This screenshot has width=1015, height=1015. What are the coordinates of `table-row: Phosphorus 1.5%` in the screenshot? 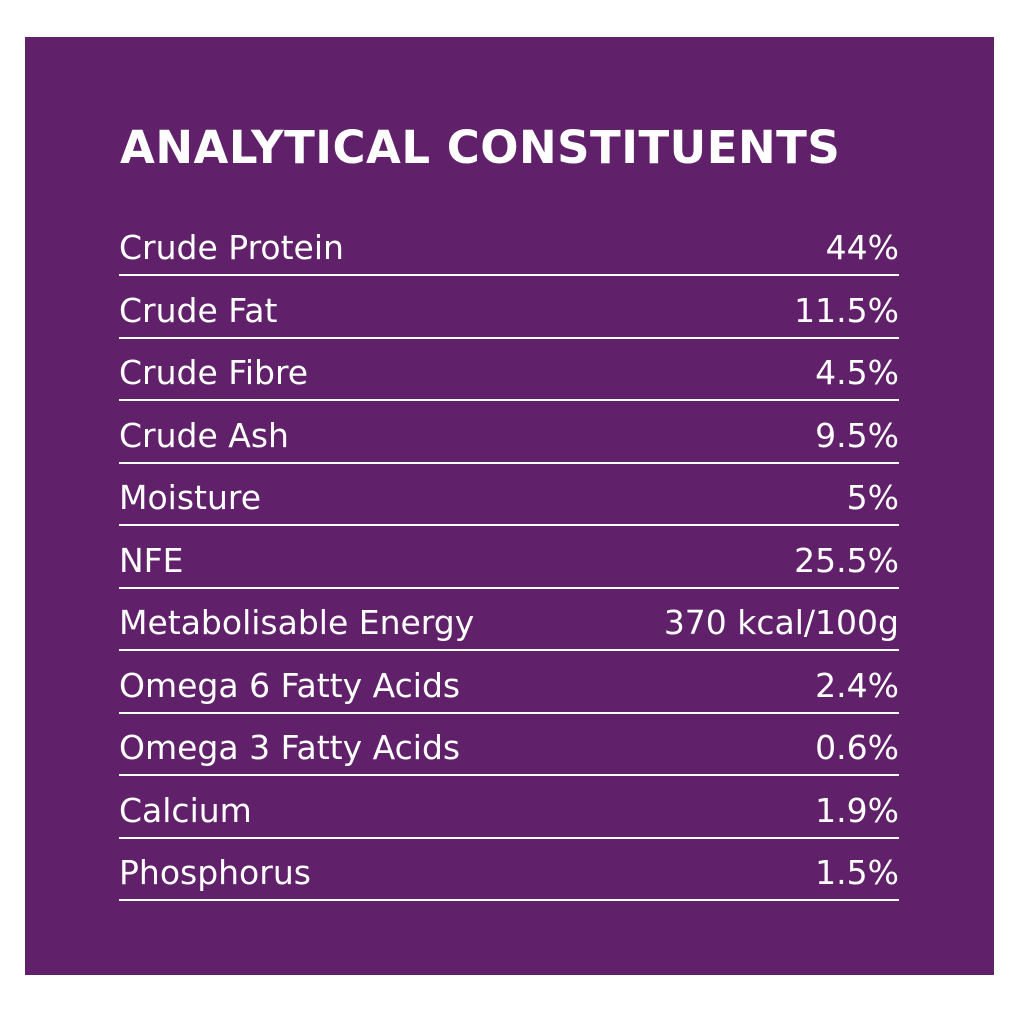 It's located at (509, 870).